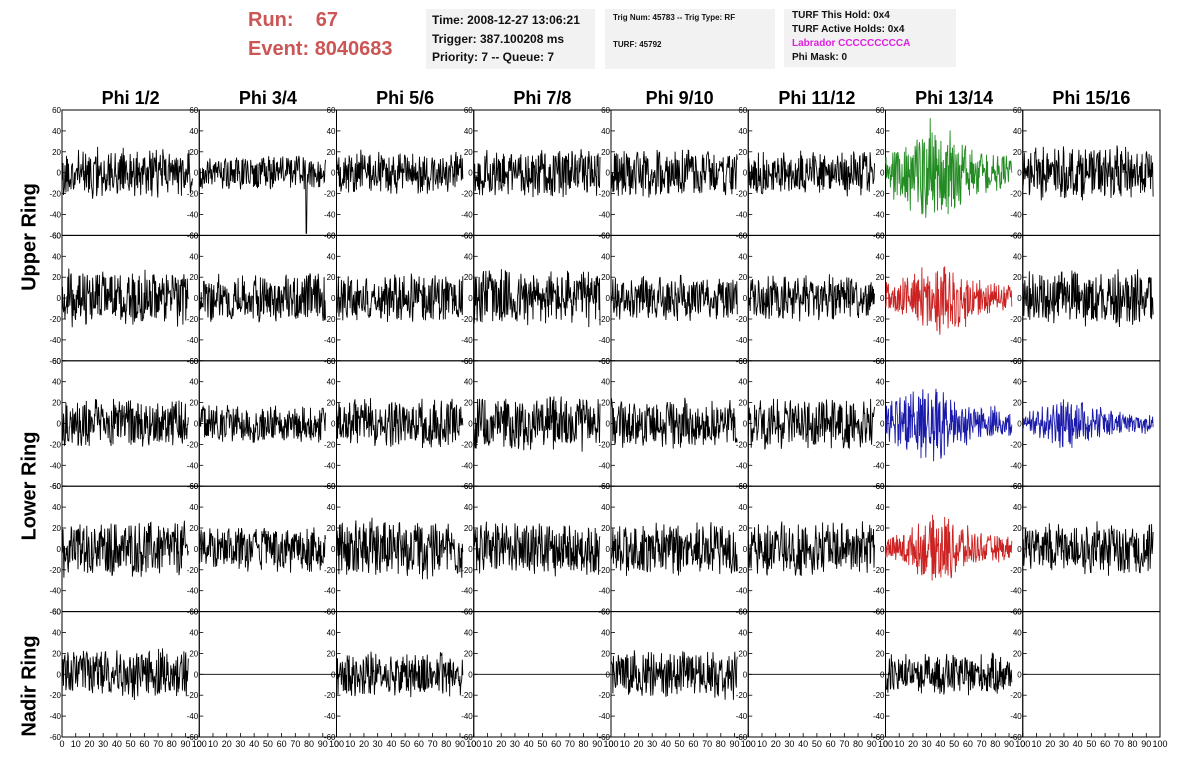 This screenshot has width=1196, height=772. What do you see at coordinates (279, 49) in the screenshot?
I see `event-label: Event:` at bounding box center [279, 49].